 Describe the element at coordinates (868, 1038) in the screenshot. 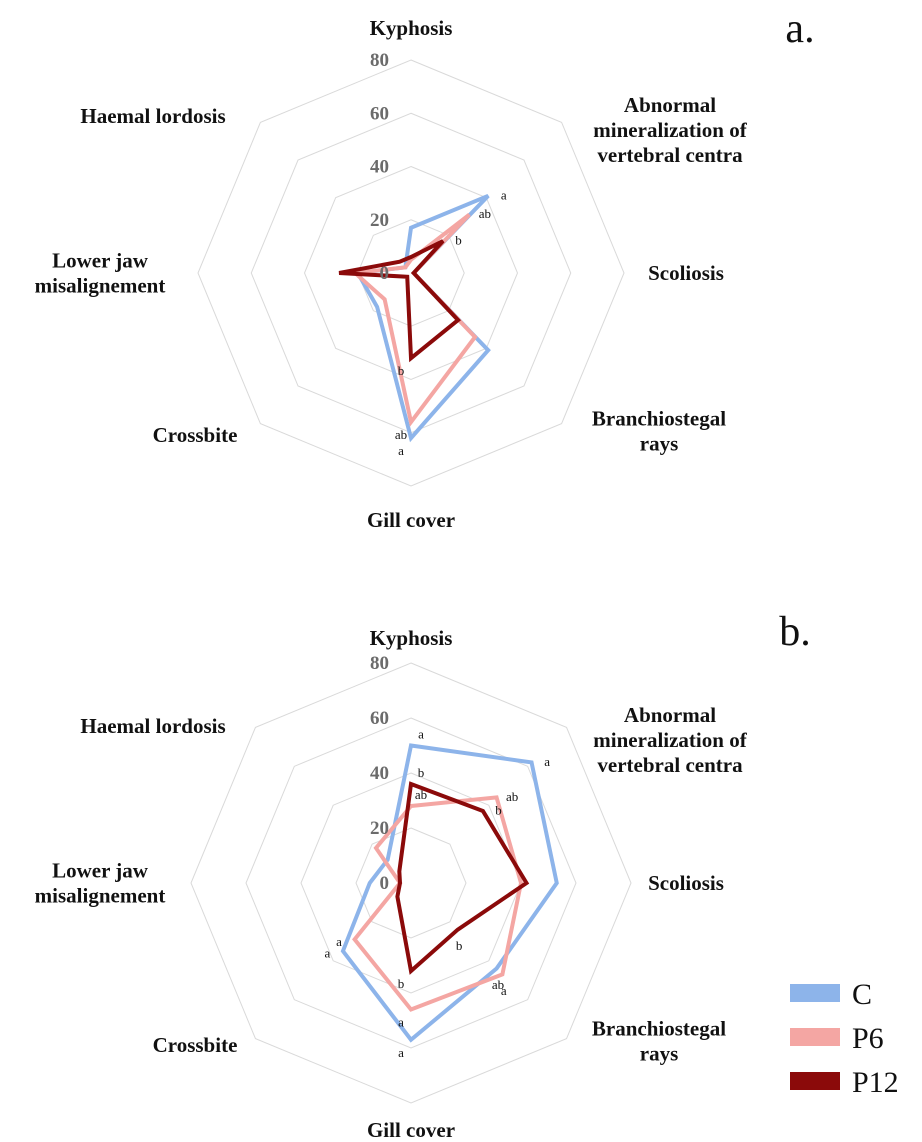

I see `legend-label: P6` at that location.